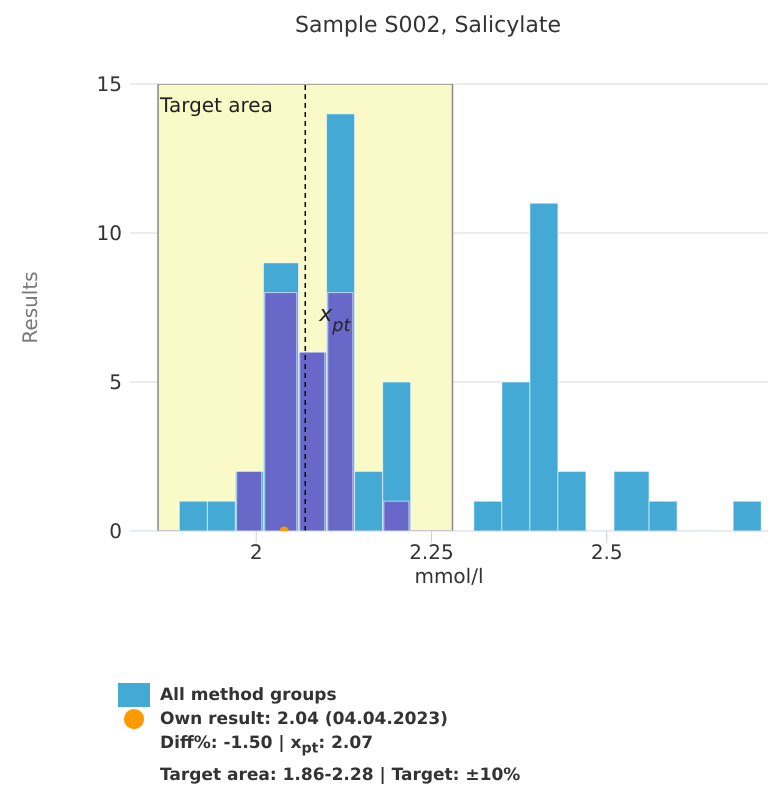  What do you see at coordinates (109, 233) in the screenshot?
I see `y-tick-label: 10` at bounding box center [109, 233].